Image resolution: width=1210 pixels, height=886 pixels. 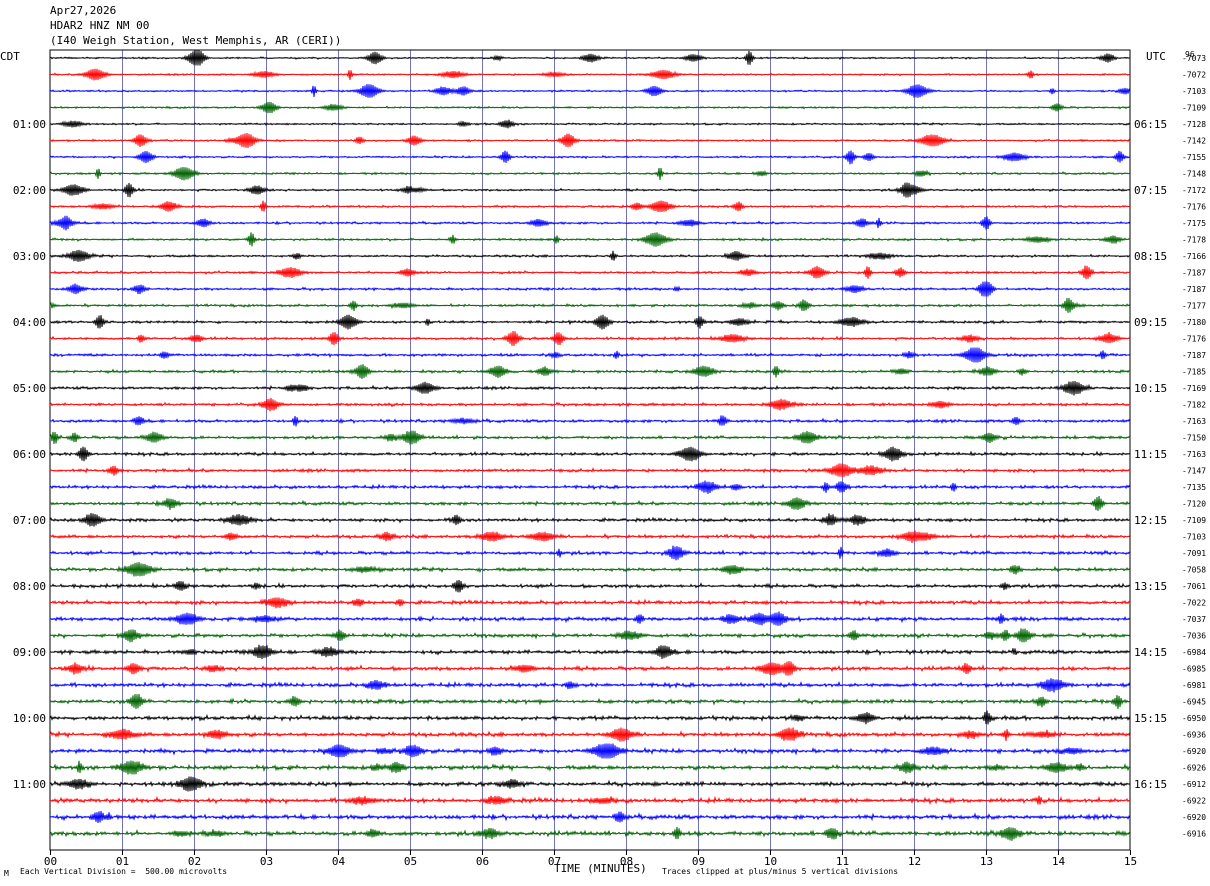 I want to click on trace-offset-label-27: -7120, so click(x=1194, y=504).